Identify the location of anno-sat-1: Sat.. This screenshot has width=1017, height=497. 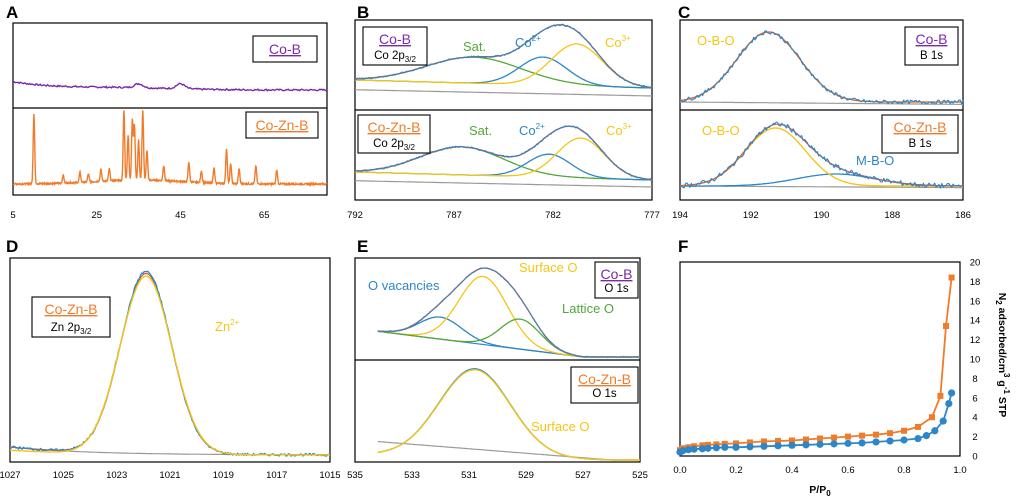
(474, 46).